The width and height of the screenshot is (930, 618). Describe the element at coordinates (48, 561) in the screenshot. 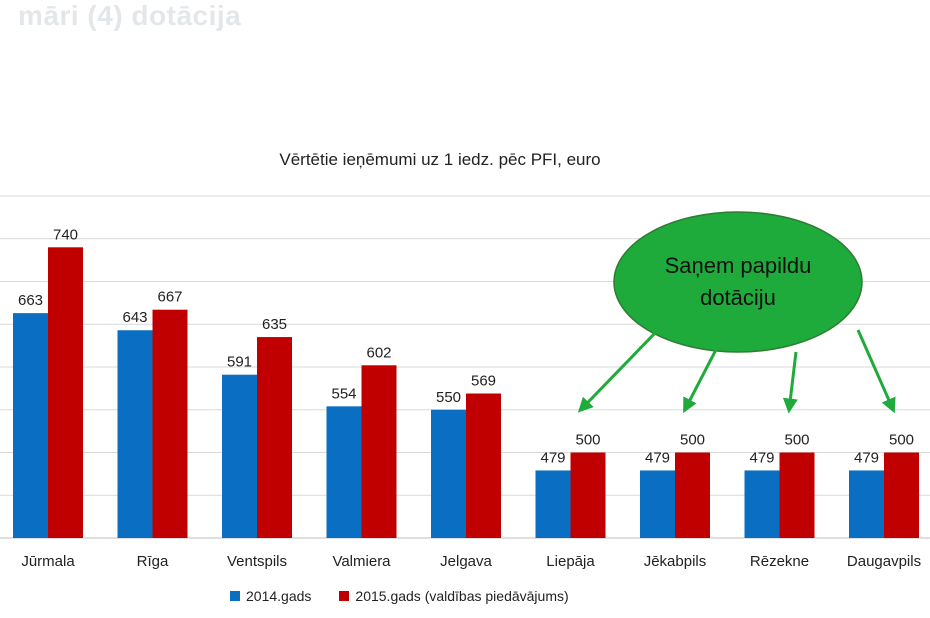

I see `category-label-0: Jūrmala` at that location.